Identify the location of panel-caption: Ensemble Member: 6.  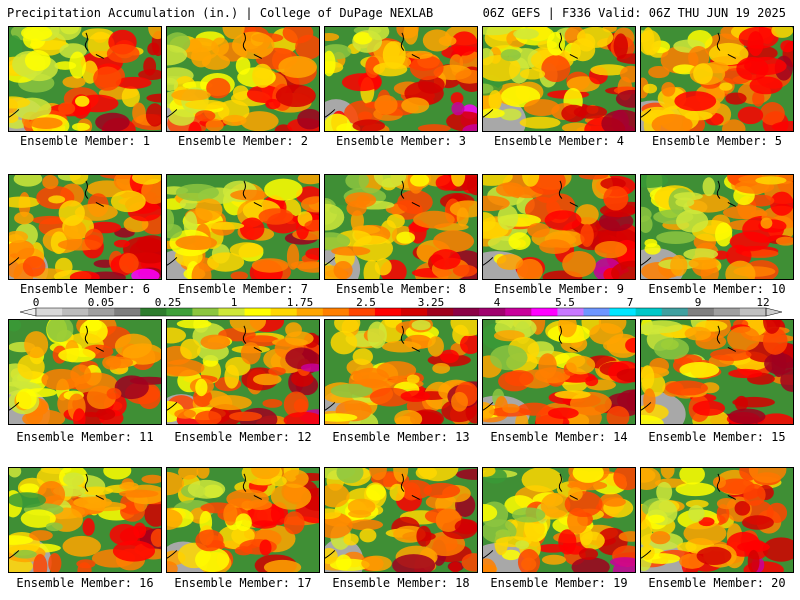
(85, 289).